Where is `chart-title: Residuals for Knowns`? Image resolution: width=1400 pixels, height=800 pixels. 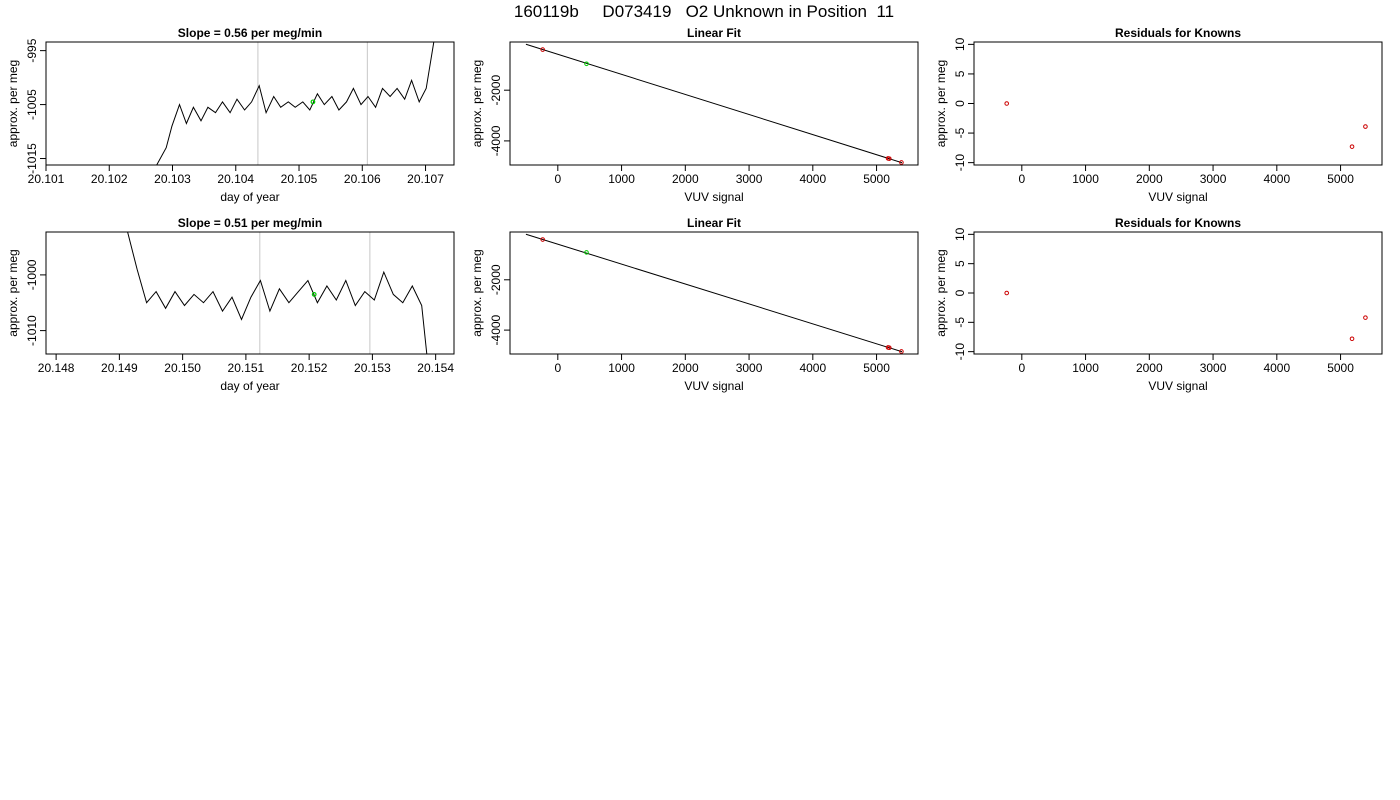
chart-title: Residuals for Knowns is located at coordinates (1178, 33).